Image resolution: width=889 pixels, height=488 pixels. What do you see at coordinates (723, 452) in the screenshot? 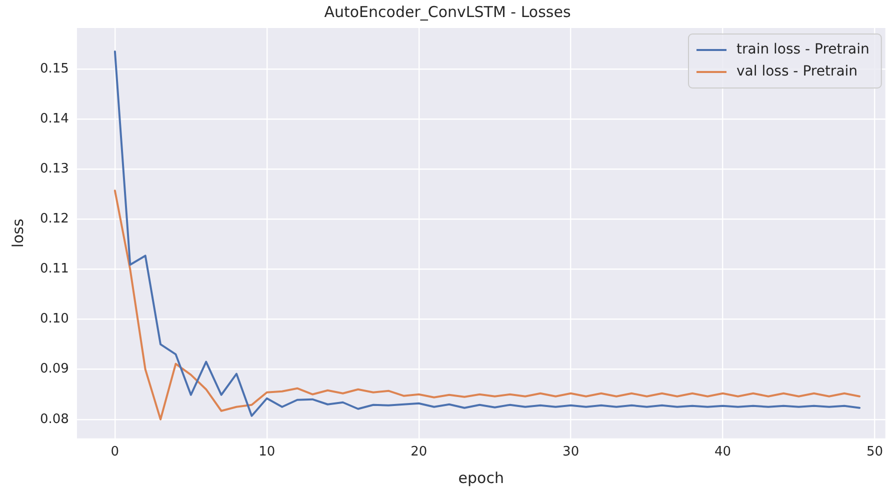
I see `x-tick-label: 40` at bounding box center [723, 452].